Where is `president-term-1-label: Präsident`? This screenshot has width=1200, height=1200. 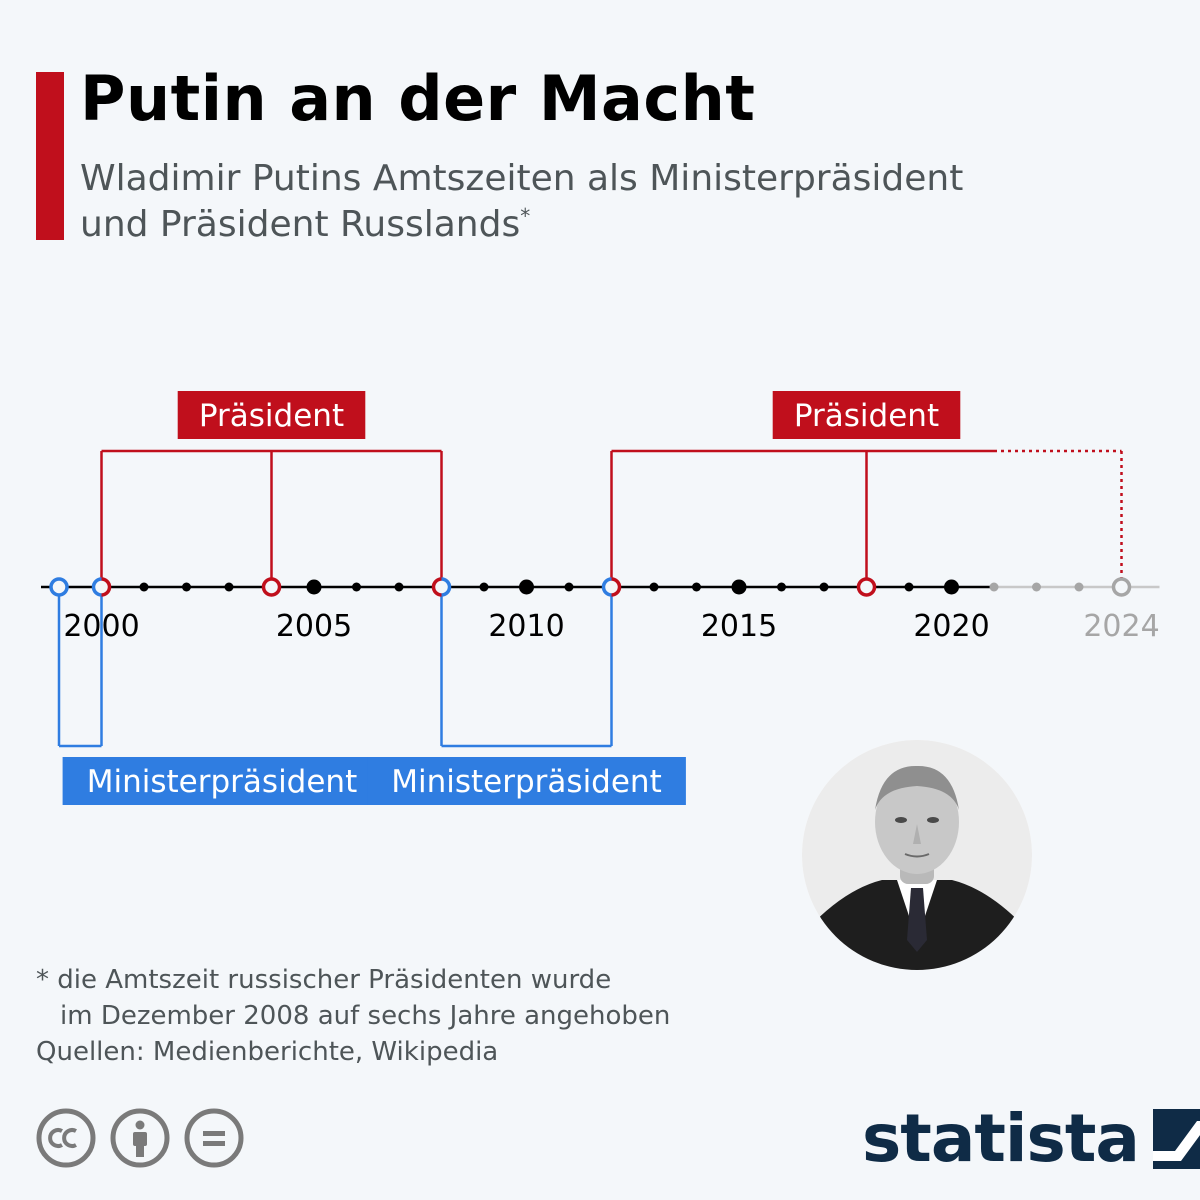
president-term-1-label: Präsident is located at coordinates (271, 416).